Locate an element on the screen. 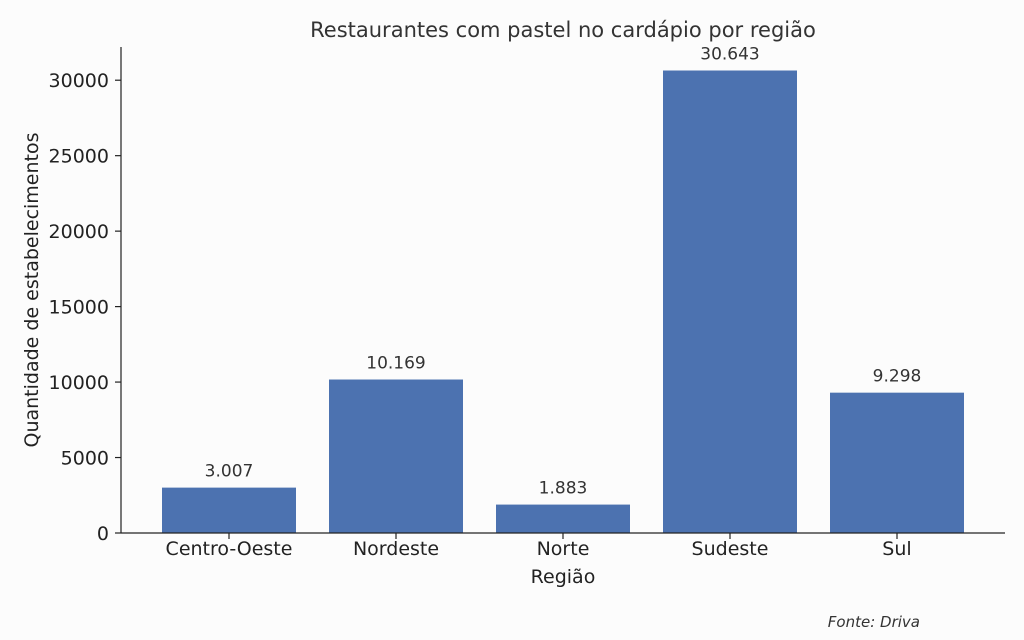  y-axis-label: Quantidade de estabelecimentos is located at coordinates (32, 289).